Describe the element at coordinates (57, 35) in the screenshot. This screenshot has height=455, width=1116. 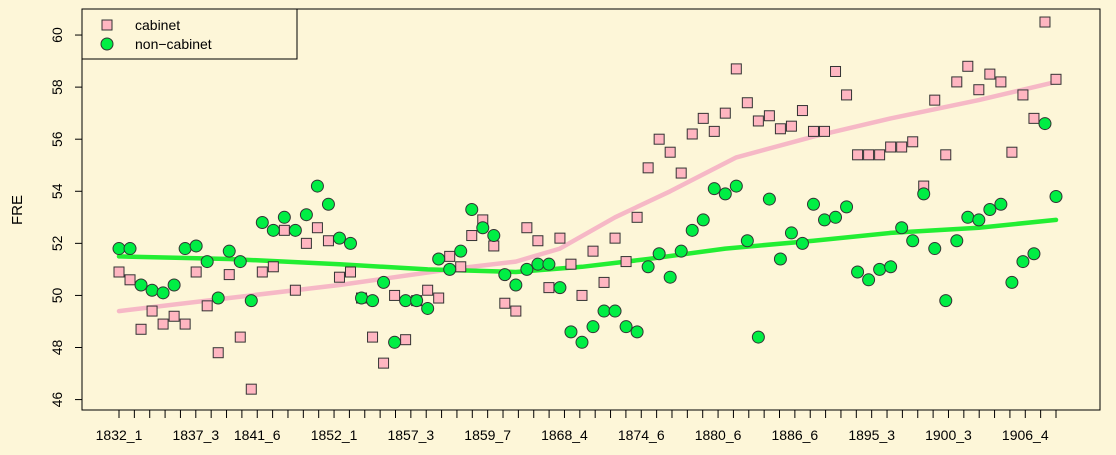
I see `y-tick-label: 60` at that location.